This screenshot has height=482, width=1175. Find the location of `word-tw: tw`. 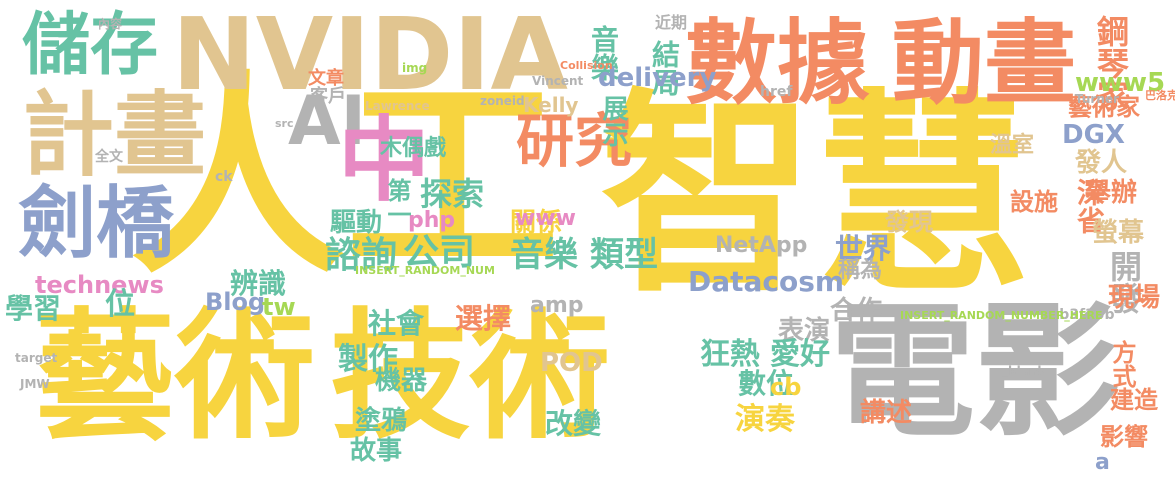

word-tw: tw is located at coordinates (279, 307).